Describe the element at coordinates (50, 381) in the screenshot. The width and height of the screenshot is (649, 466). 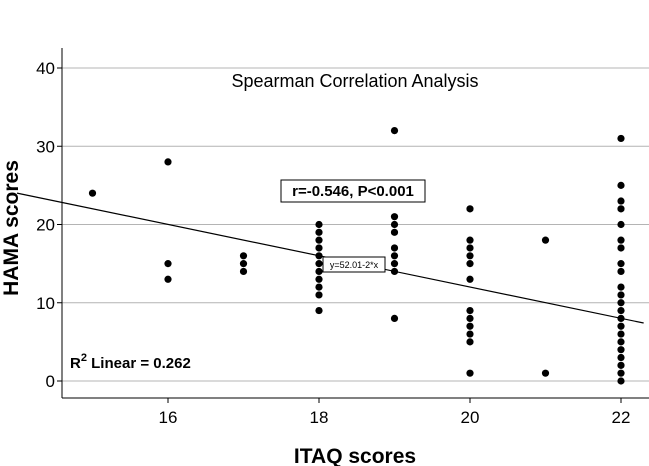
I see `y-tick-label: 0` at that location.